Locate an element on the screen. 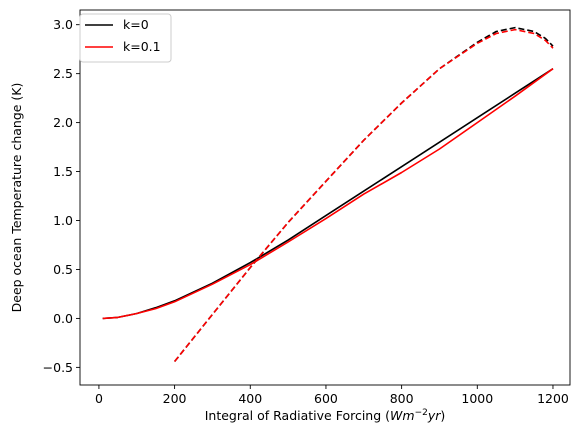 The width and height of the screenshot is (578, 440). y-tick-label-1: 0.0 is located at coordinates (63, 318).